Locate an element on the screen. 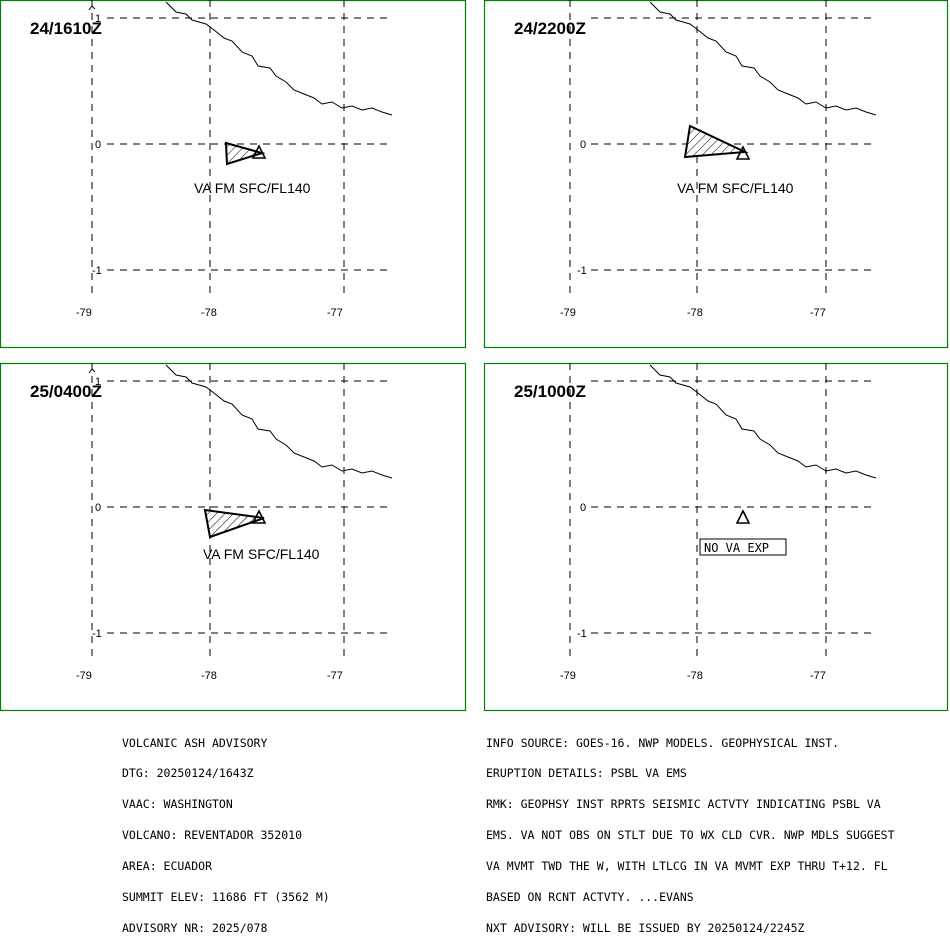  no-va-expected-box is located at coordinates (743, 547).